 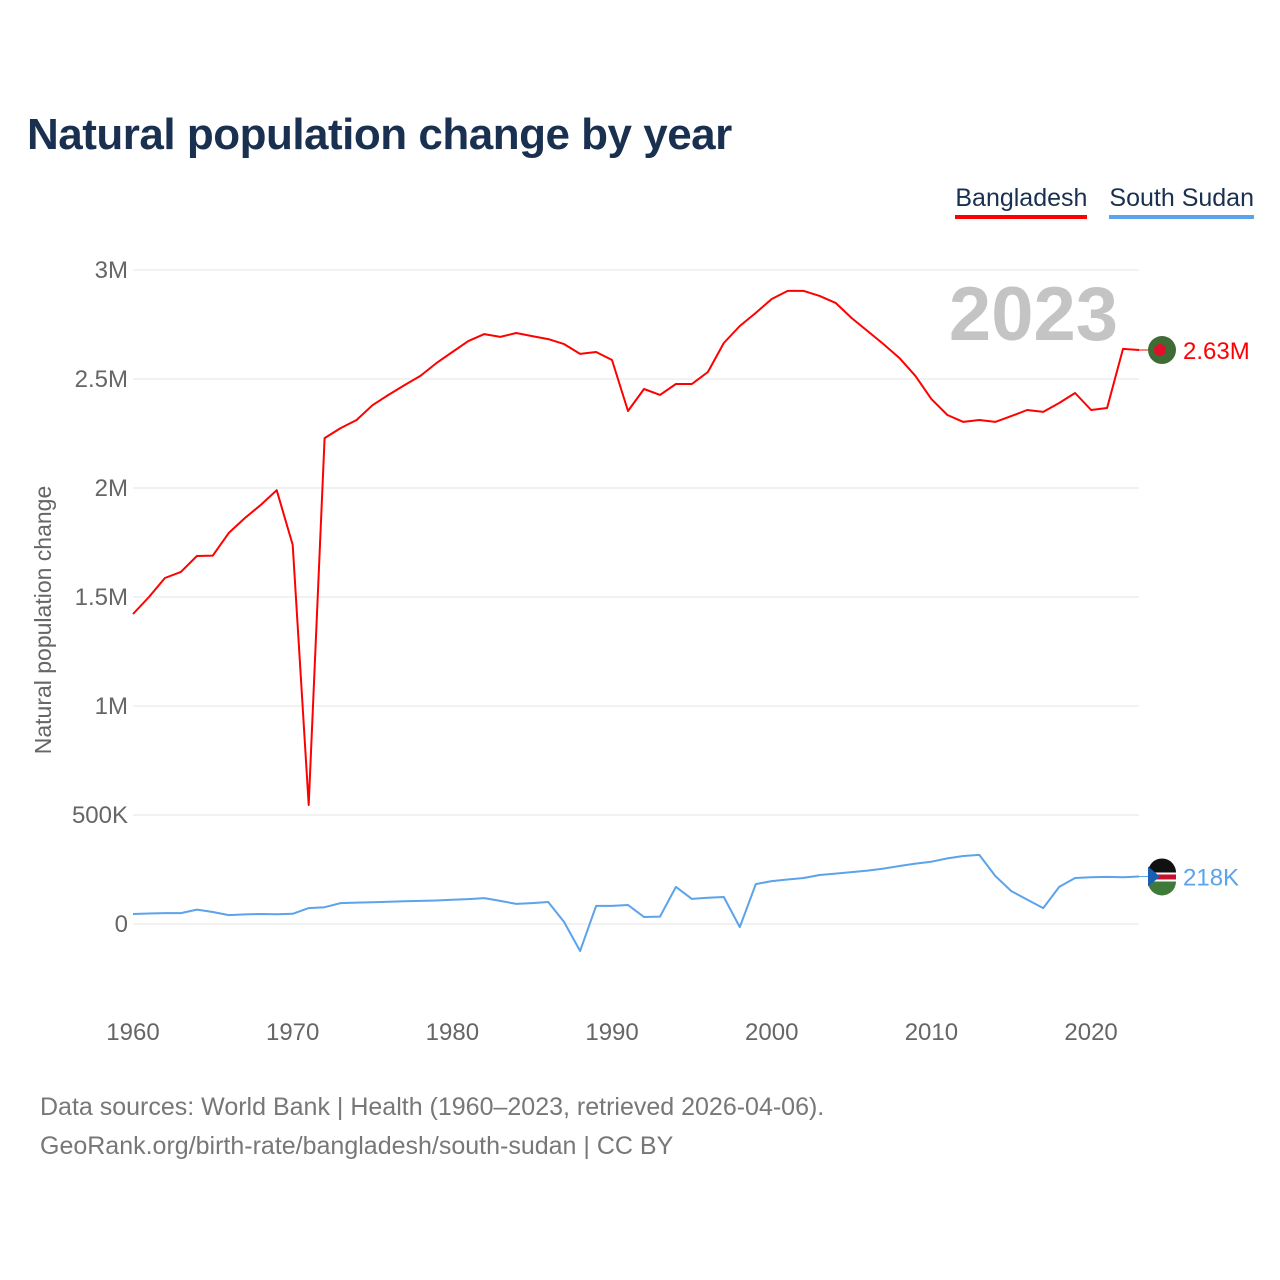 What do you see at coordinates (1033, 314) in the screenshot?
I see `current-year-label: 2023` at bounding box center [1033, 314].